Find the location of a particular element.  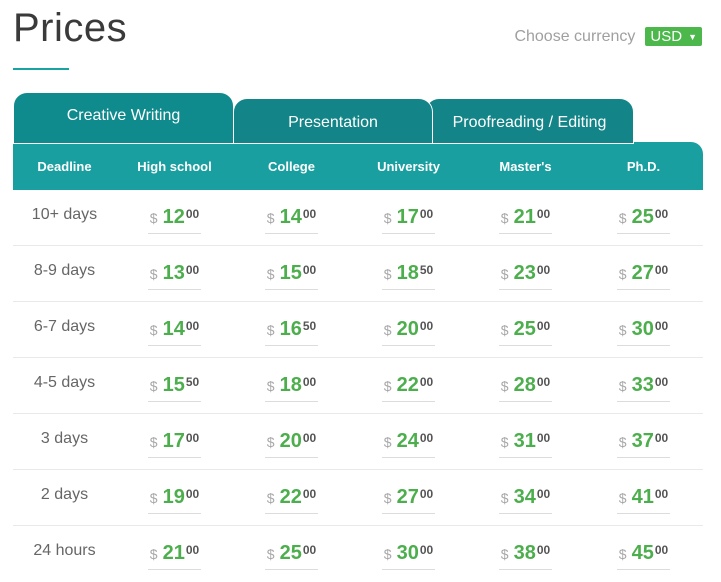

table-row: 3 days $17 00 $20 00 $24 00 $31 00 $37 00 is located at coordinates (358, 442).